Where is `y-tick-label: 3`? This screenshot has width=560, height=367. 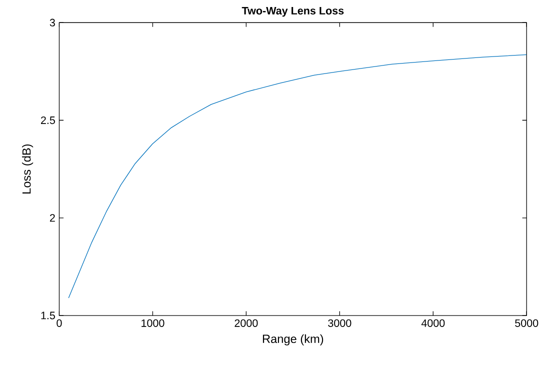 y-tick-label: 3 is located at coordinates (52, 22).